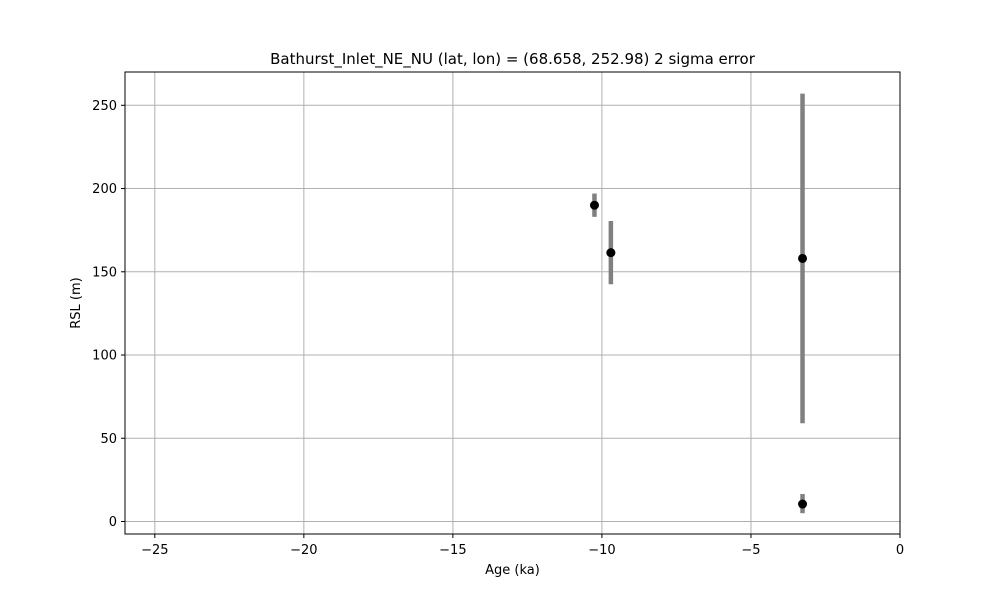  Describe the element at coordinates (104, 189) in the screenshot. I see `y-tick-label: 200` at that location.